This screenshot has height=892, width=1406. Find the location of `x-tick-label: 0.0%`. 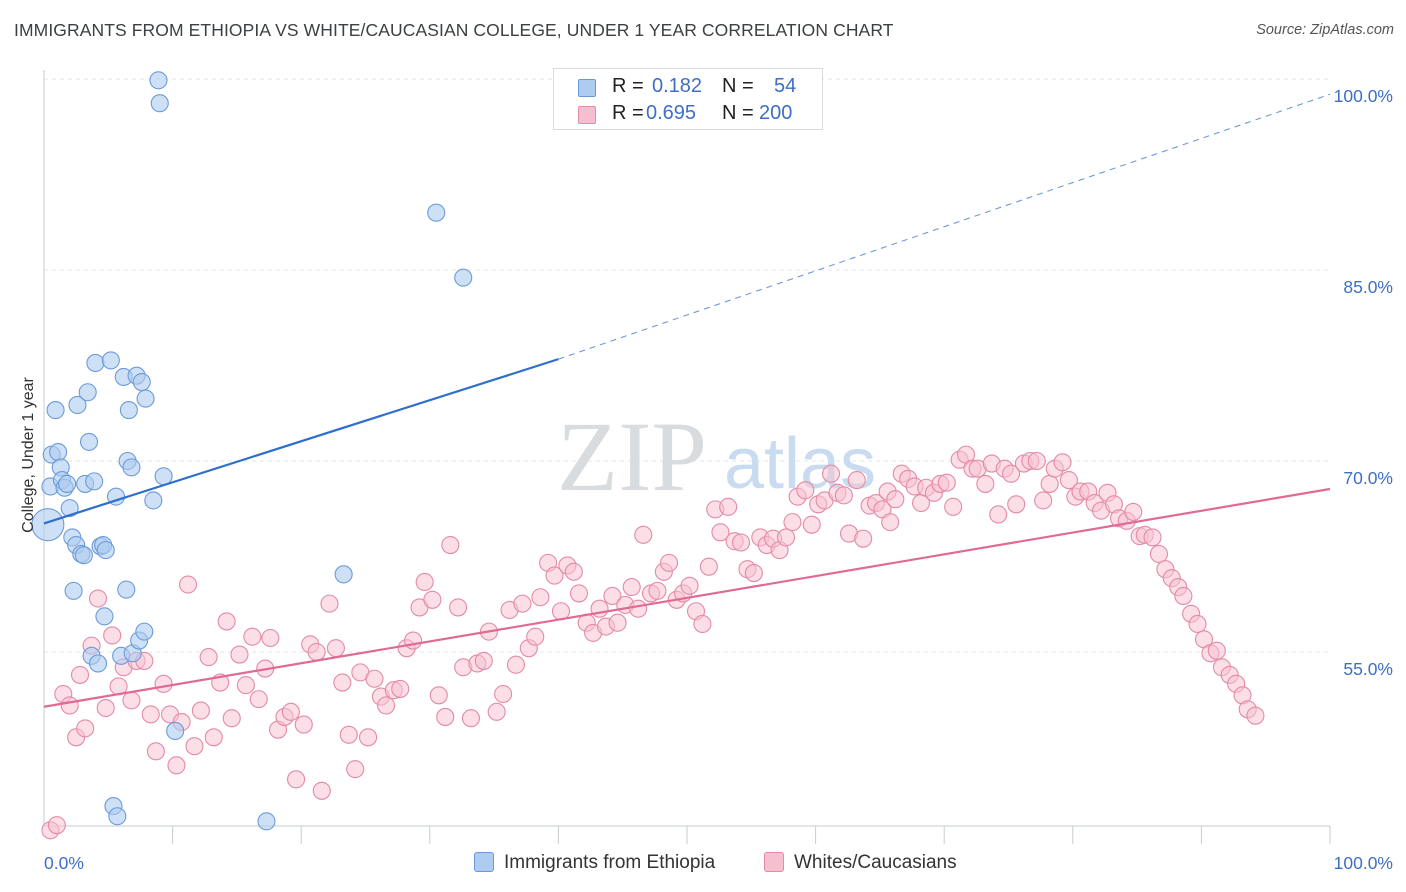

x-tick-label: 0.0% is located at coordinates (64, 863).